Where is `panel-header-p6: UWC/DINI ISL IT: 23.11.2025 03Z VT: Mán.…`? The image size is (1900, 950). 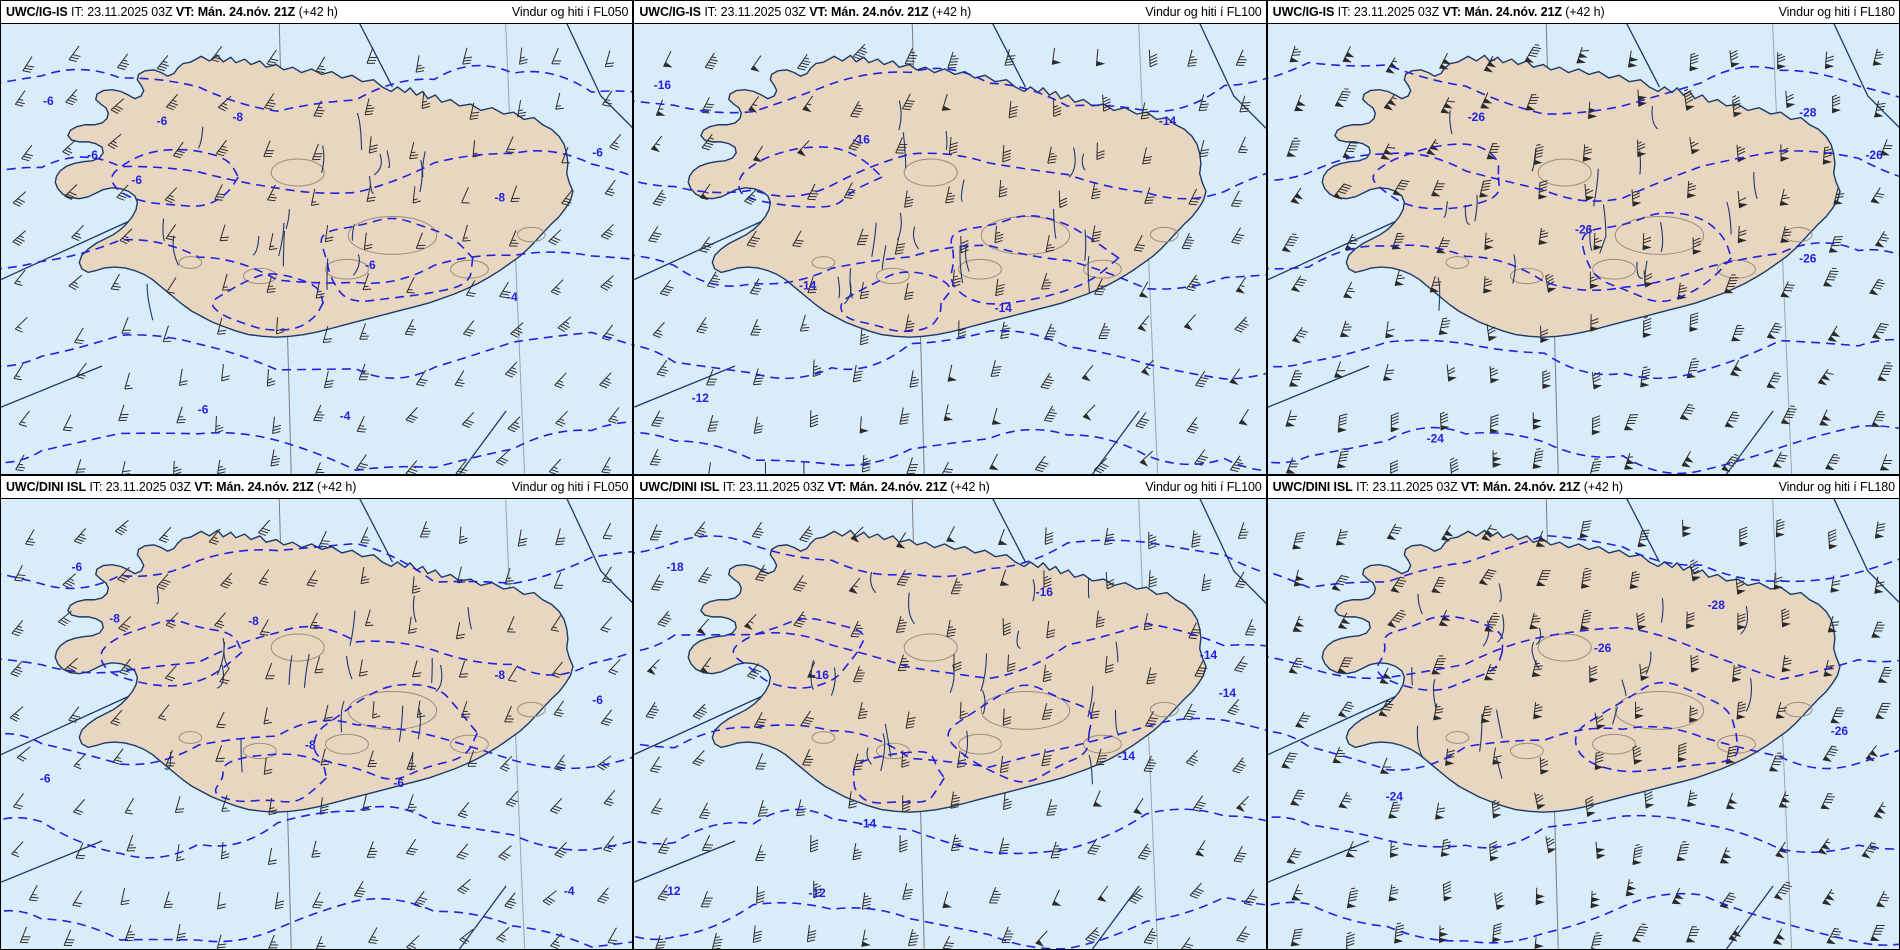
panel-header-p6: UWC/DINI ISL IT: 23.11.2025 03Z VT: Mán.… is located at coordinates (1583, 487).